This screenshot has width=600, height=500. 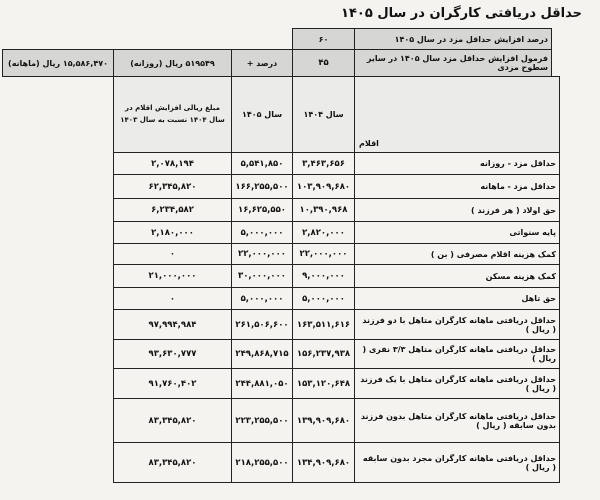 What do you see at coordinates (457, 254) in the screenshot?
I see `cell-label: کمک هزینه اقلام مصرفی ( بن )` at bounding box center [457, 254].